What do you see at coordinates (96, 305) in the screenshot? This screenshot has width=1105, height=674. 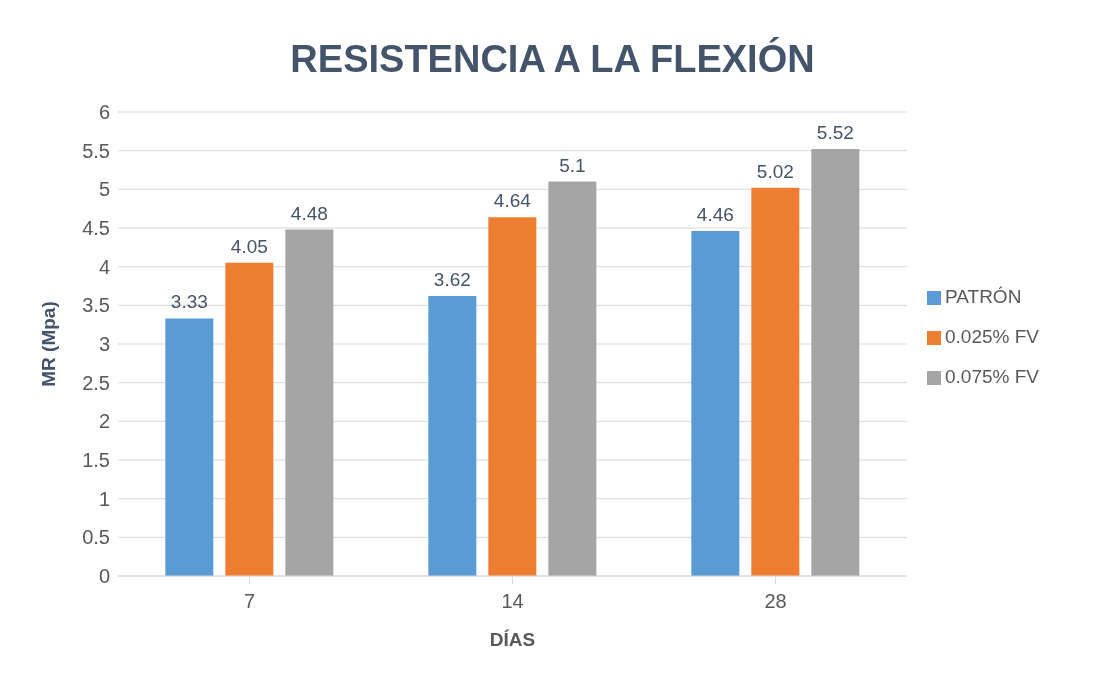 I see `y-tick-label: 3.5` at bounding box center [96, 305].